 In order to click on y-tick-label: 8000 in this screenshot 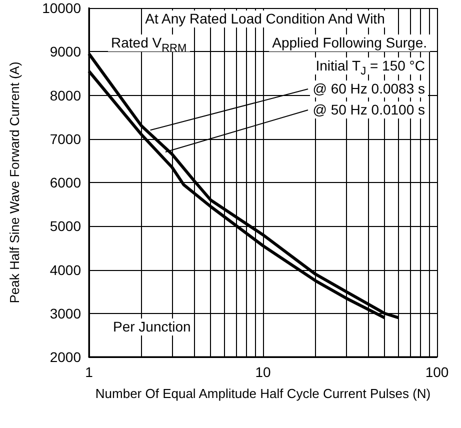, I will do `click(66, 95)`.